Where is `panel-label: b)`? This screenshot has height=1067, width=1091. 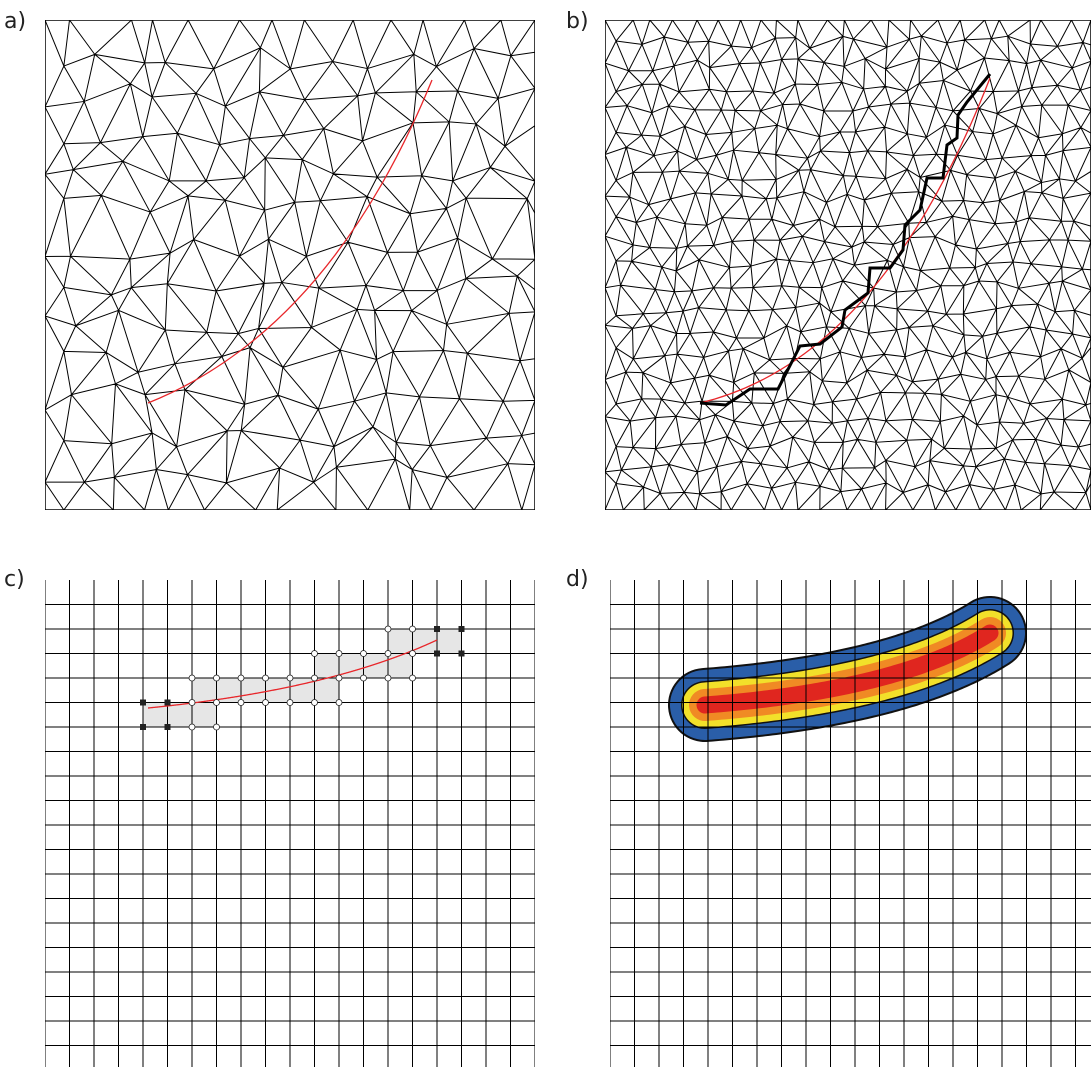
panel-label: b) is located at coordinates (577, 21).